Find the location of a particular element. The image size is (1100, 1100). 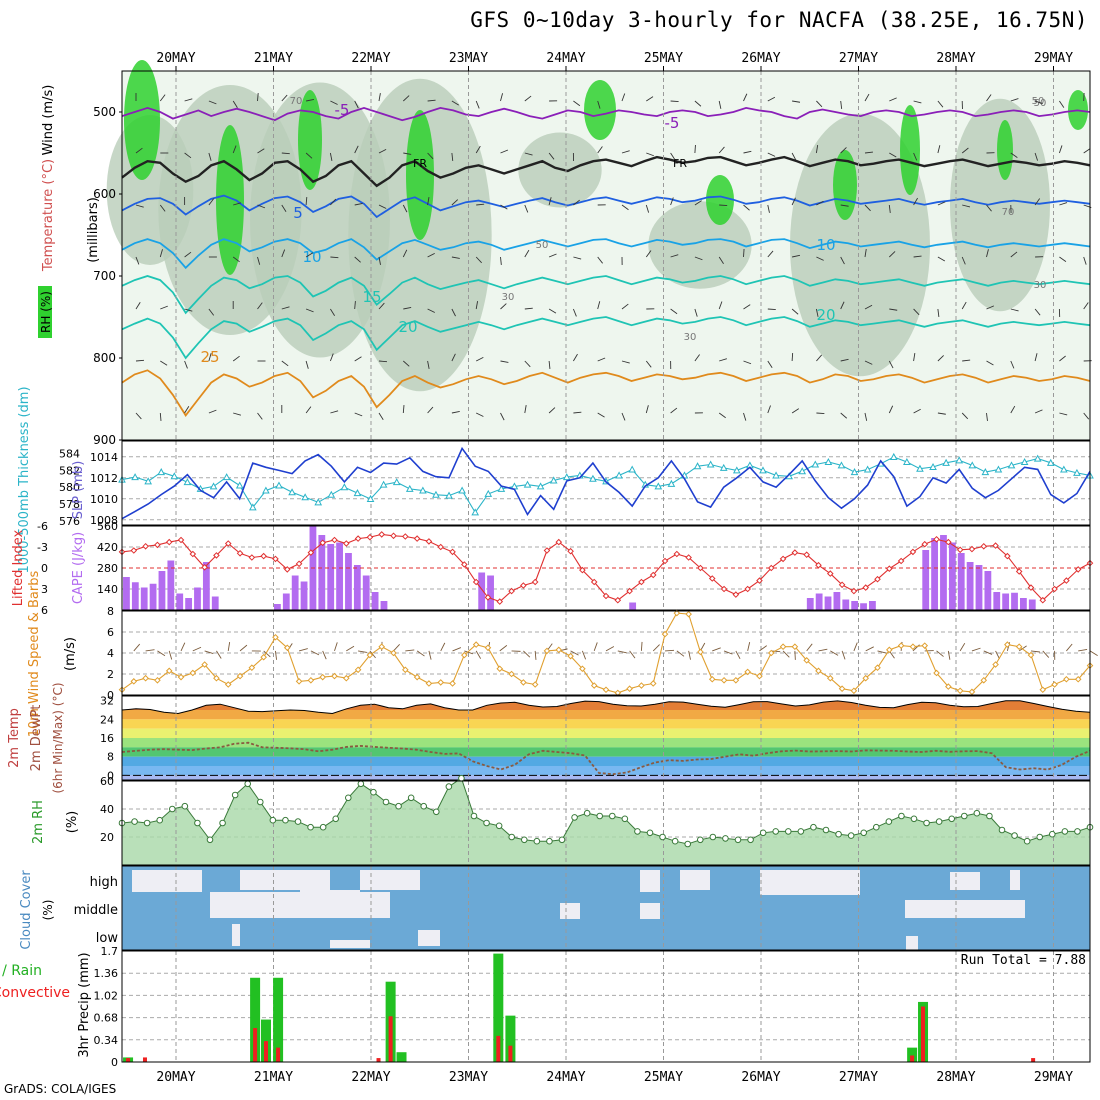

temp-color-band is located at coordinates (606, 771).